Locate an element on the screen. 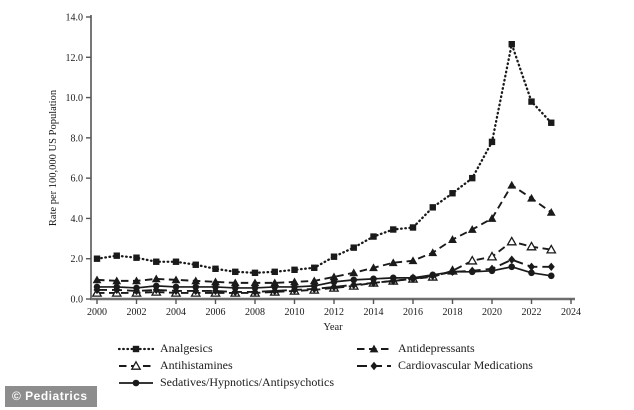 The image size is (634, 410). legend-item-cardiovascular-medications: Cardiovascular Medications is located at coordinates (444, 365).